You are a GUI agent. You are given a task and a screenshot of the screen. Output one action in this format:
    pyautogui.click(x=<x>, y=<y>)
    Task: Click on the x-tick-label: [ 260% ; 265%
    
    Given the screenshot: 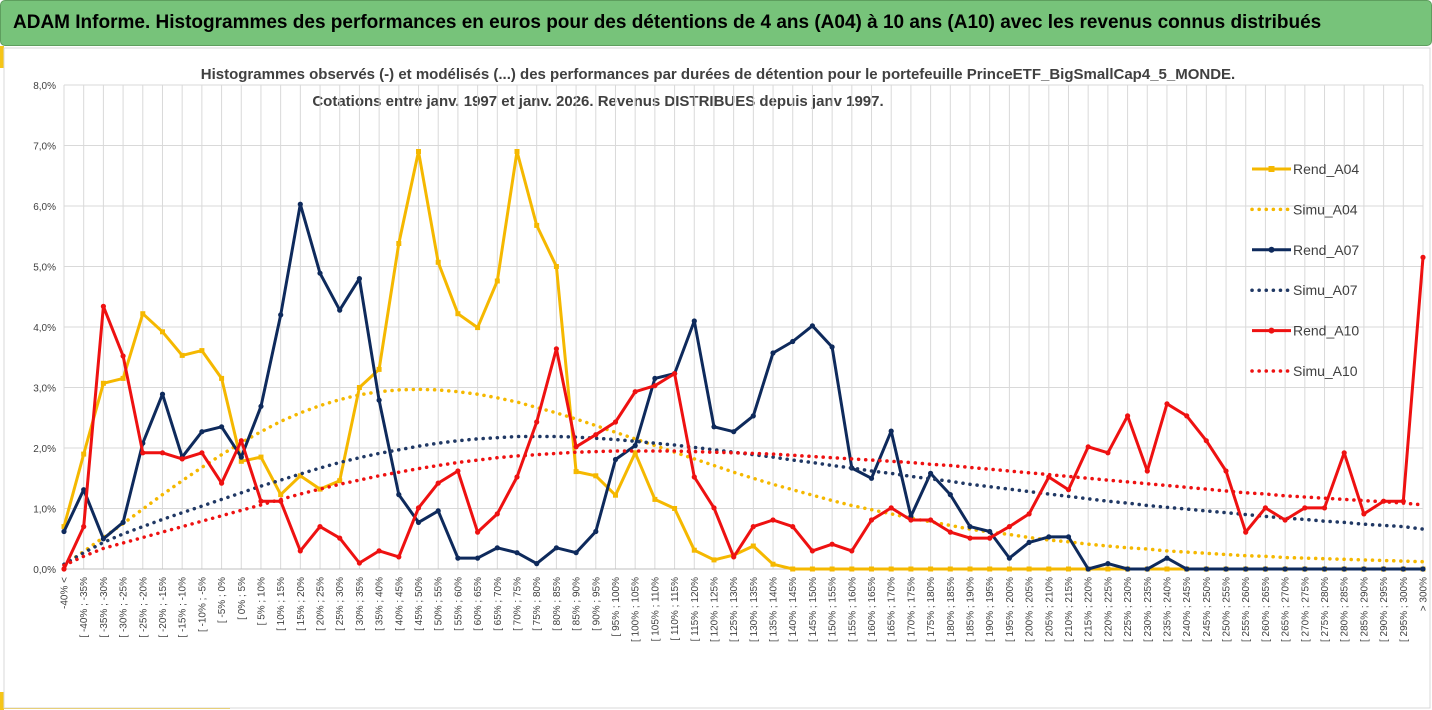 What is the action you would take?
    pyautogui.click(x=1266, y=609)
    